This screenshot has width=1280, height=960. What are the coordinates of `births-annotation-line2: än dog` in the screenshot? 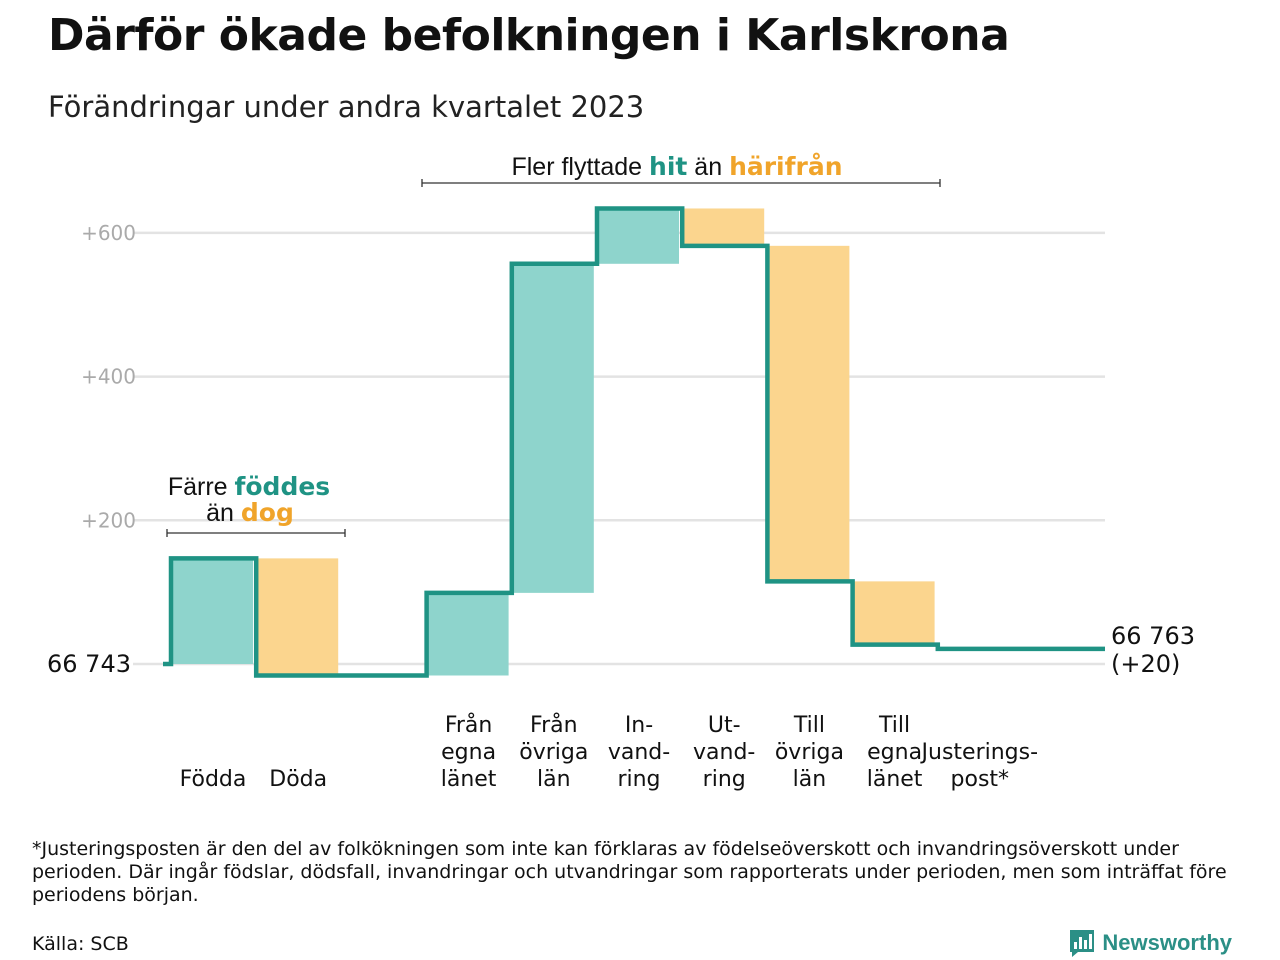 It's located at (250, 512).